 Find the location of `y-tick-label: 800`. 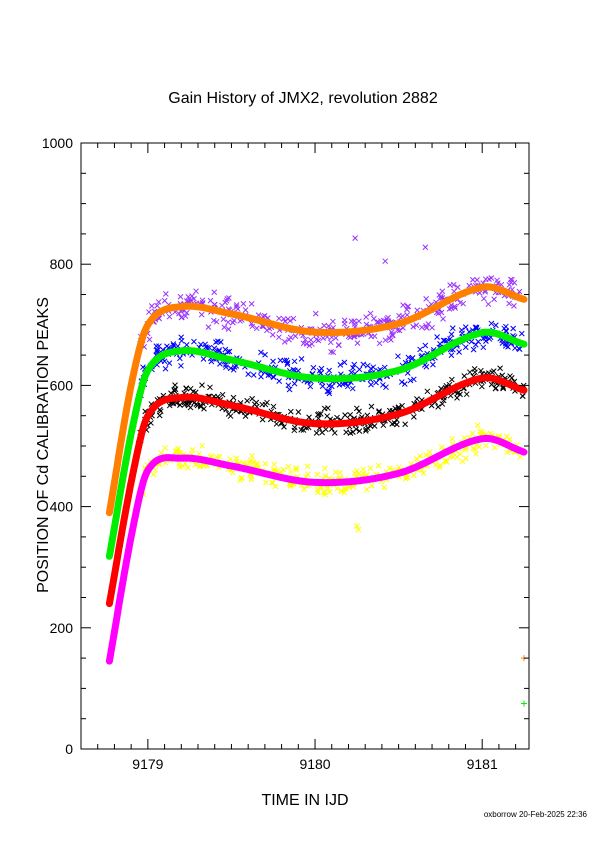

y-tick-label: 800 is located at coordinates (62, 264).